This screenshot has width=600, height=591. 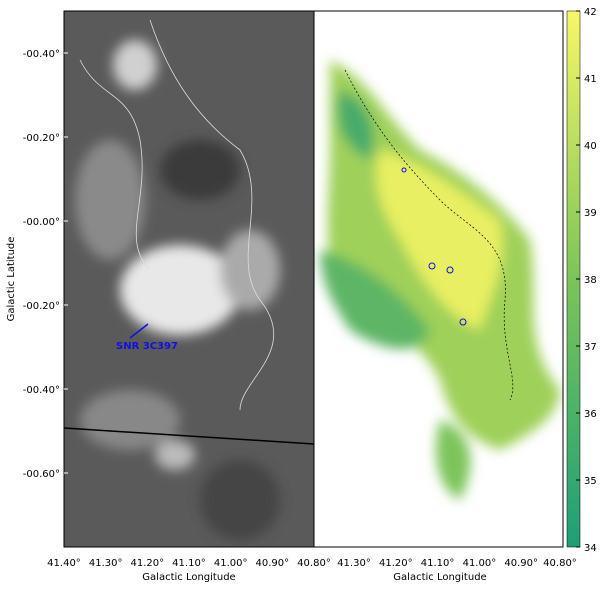 What do you see at coordinates (64, 563) in the screenshot?
I see `x-tick-label: 41.40°` at bounding box center [64, 563].